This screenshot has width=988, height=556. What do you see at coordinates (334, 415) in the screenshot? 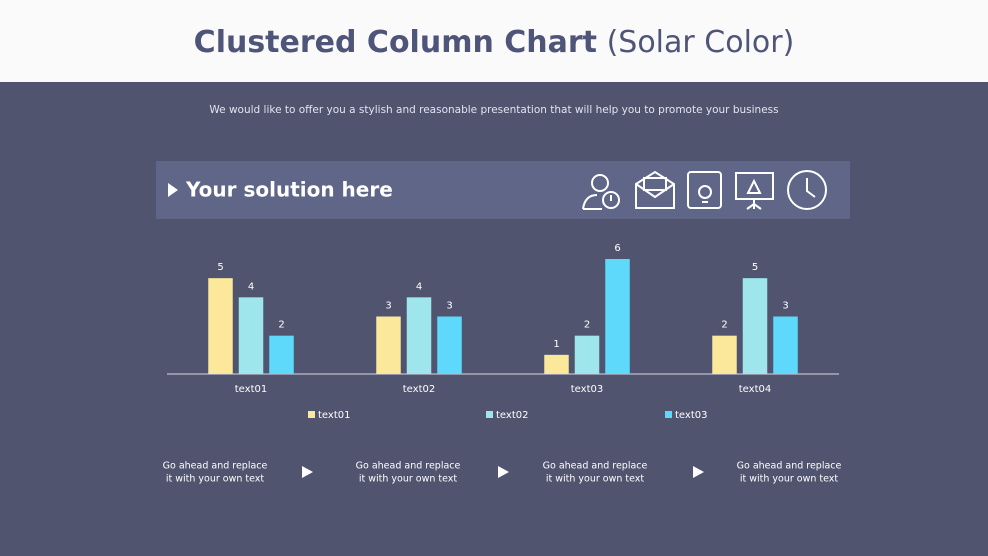
I see `legend-label: text01` at bounding box center [334, 415].